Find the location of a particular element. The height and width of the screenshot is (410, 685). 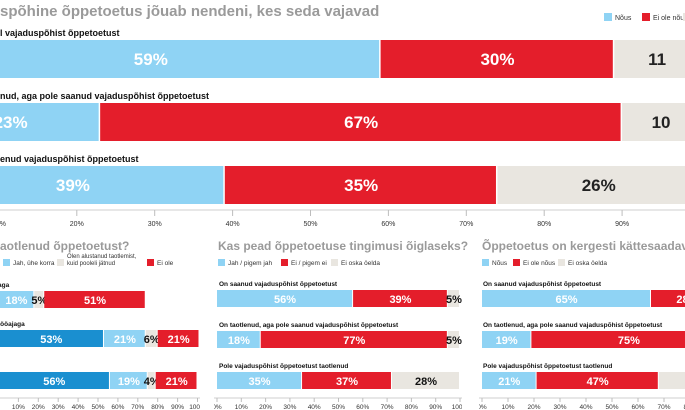

legend-label: Ei ole is located at coordinates (165, 263).